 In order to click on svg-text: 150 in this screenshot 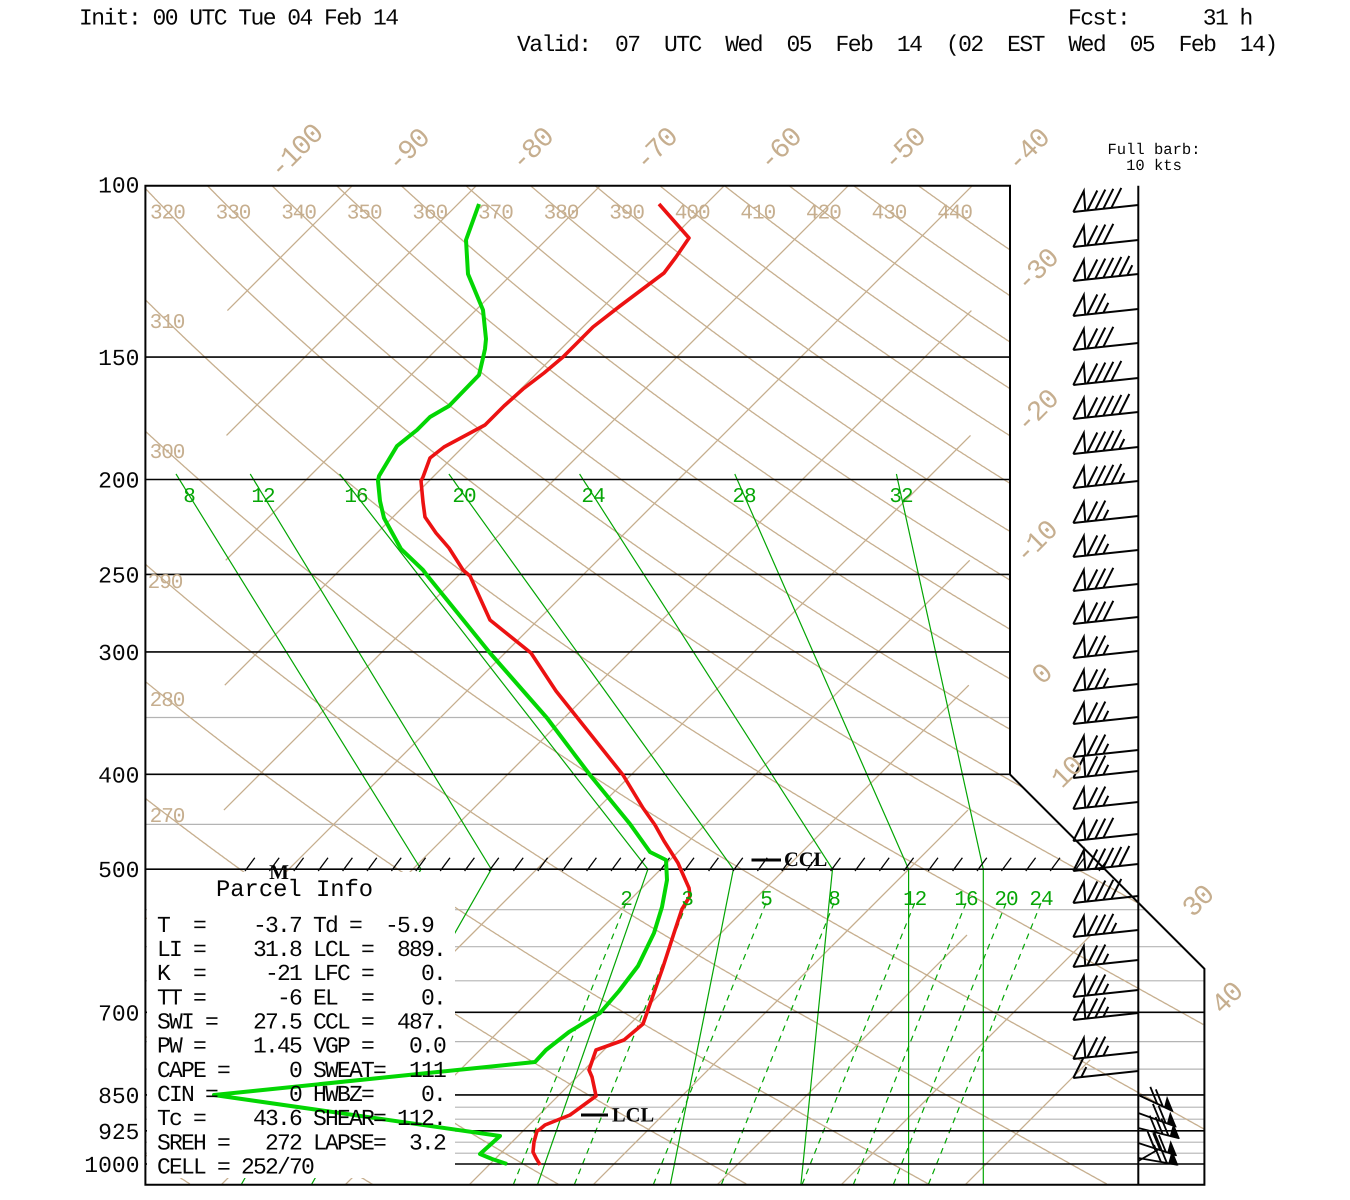, I will do `click(118, 359)`.